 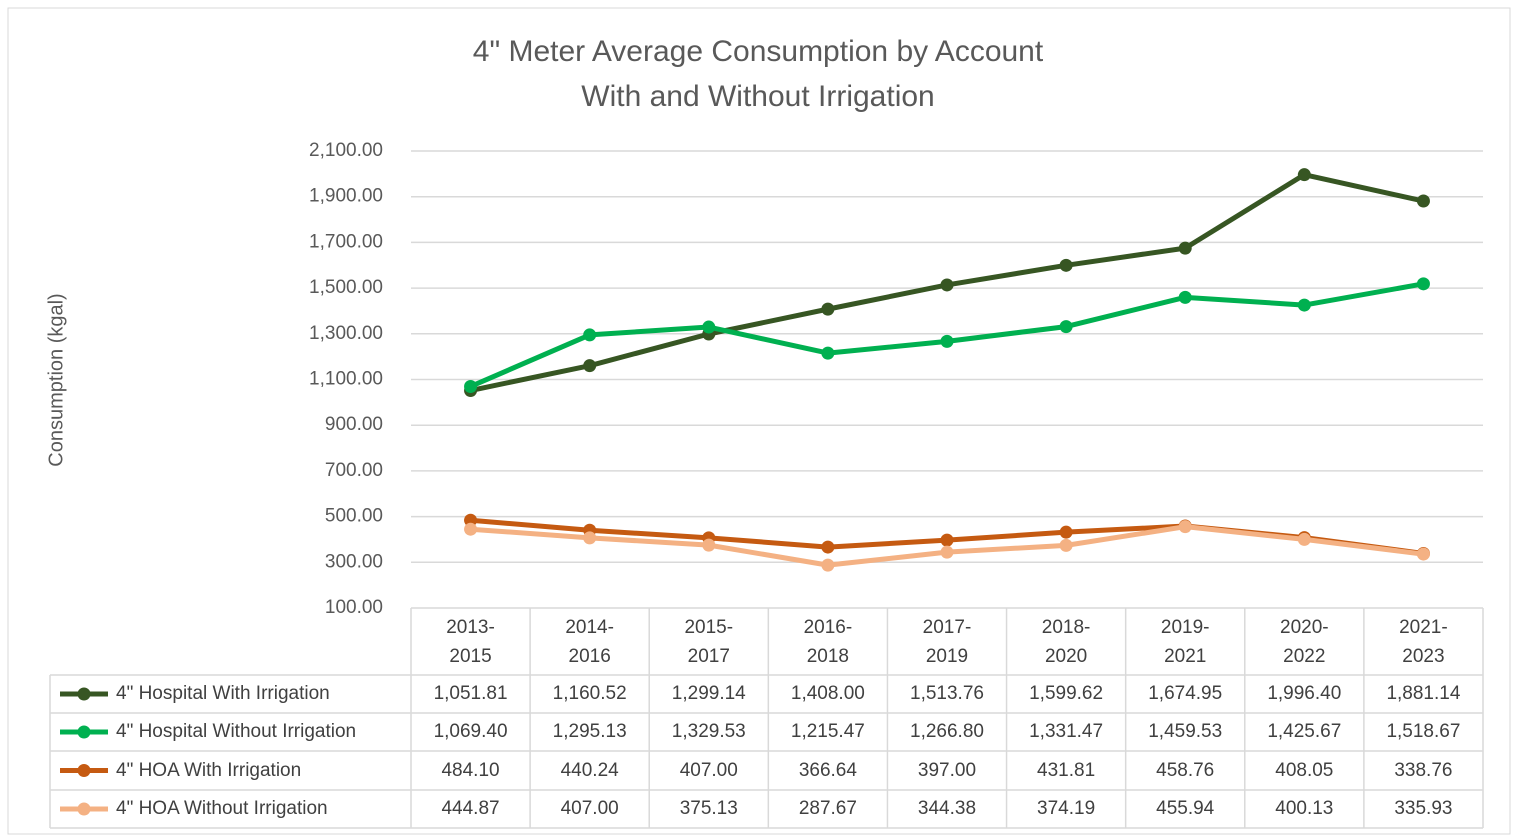 I want to click on data-label-text: 431.81, so click(x=1066, y=770).